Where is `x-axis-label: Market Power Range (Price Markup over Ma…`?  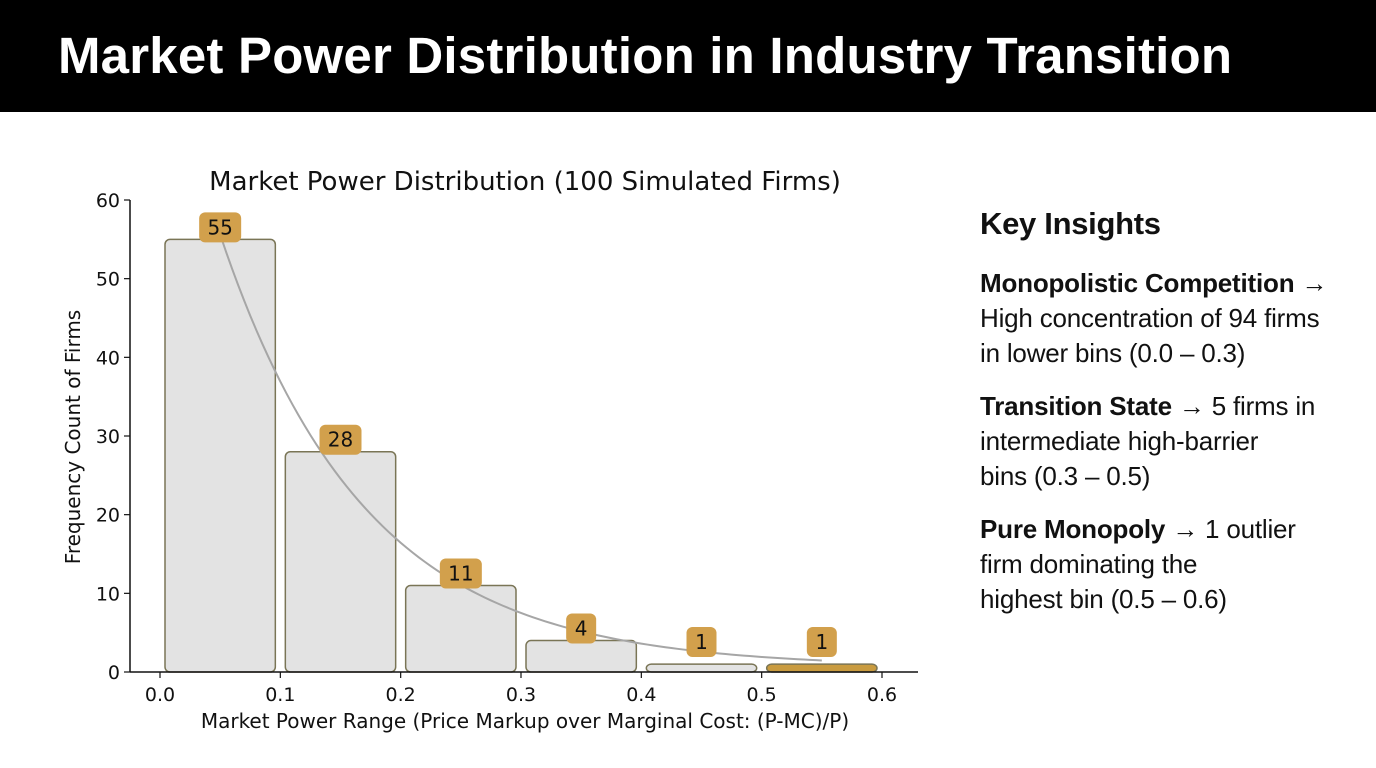
x-axis-label: Market Power Range (Price Markup over Ma… is located at coordinates (525, 721).